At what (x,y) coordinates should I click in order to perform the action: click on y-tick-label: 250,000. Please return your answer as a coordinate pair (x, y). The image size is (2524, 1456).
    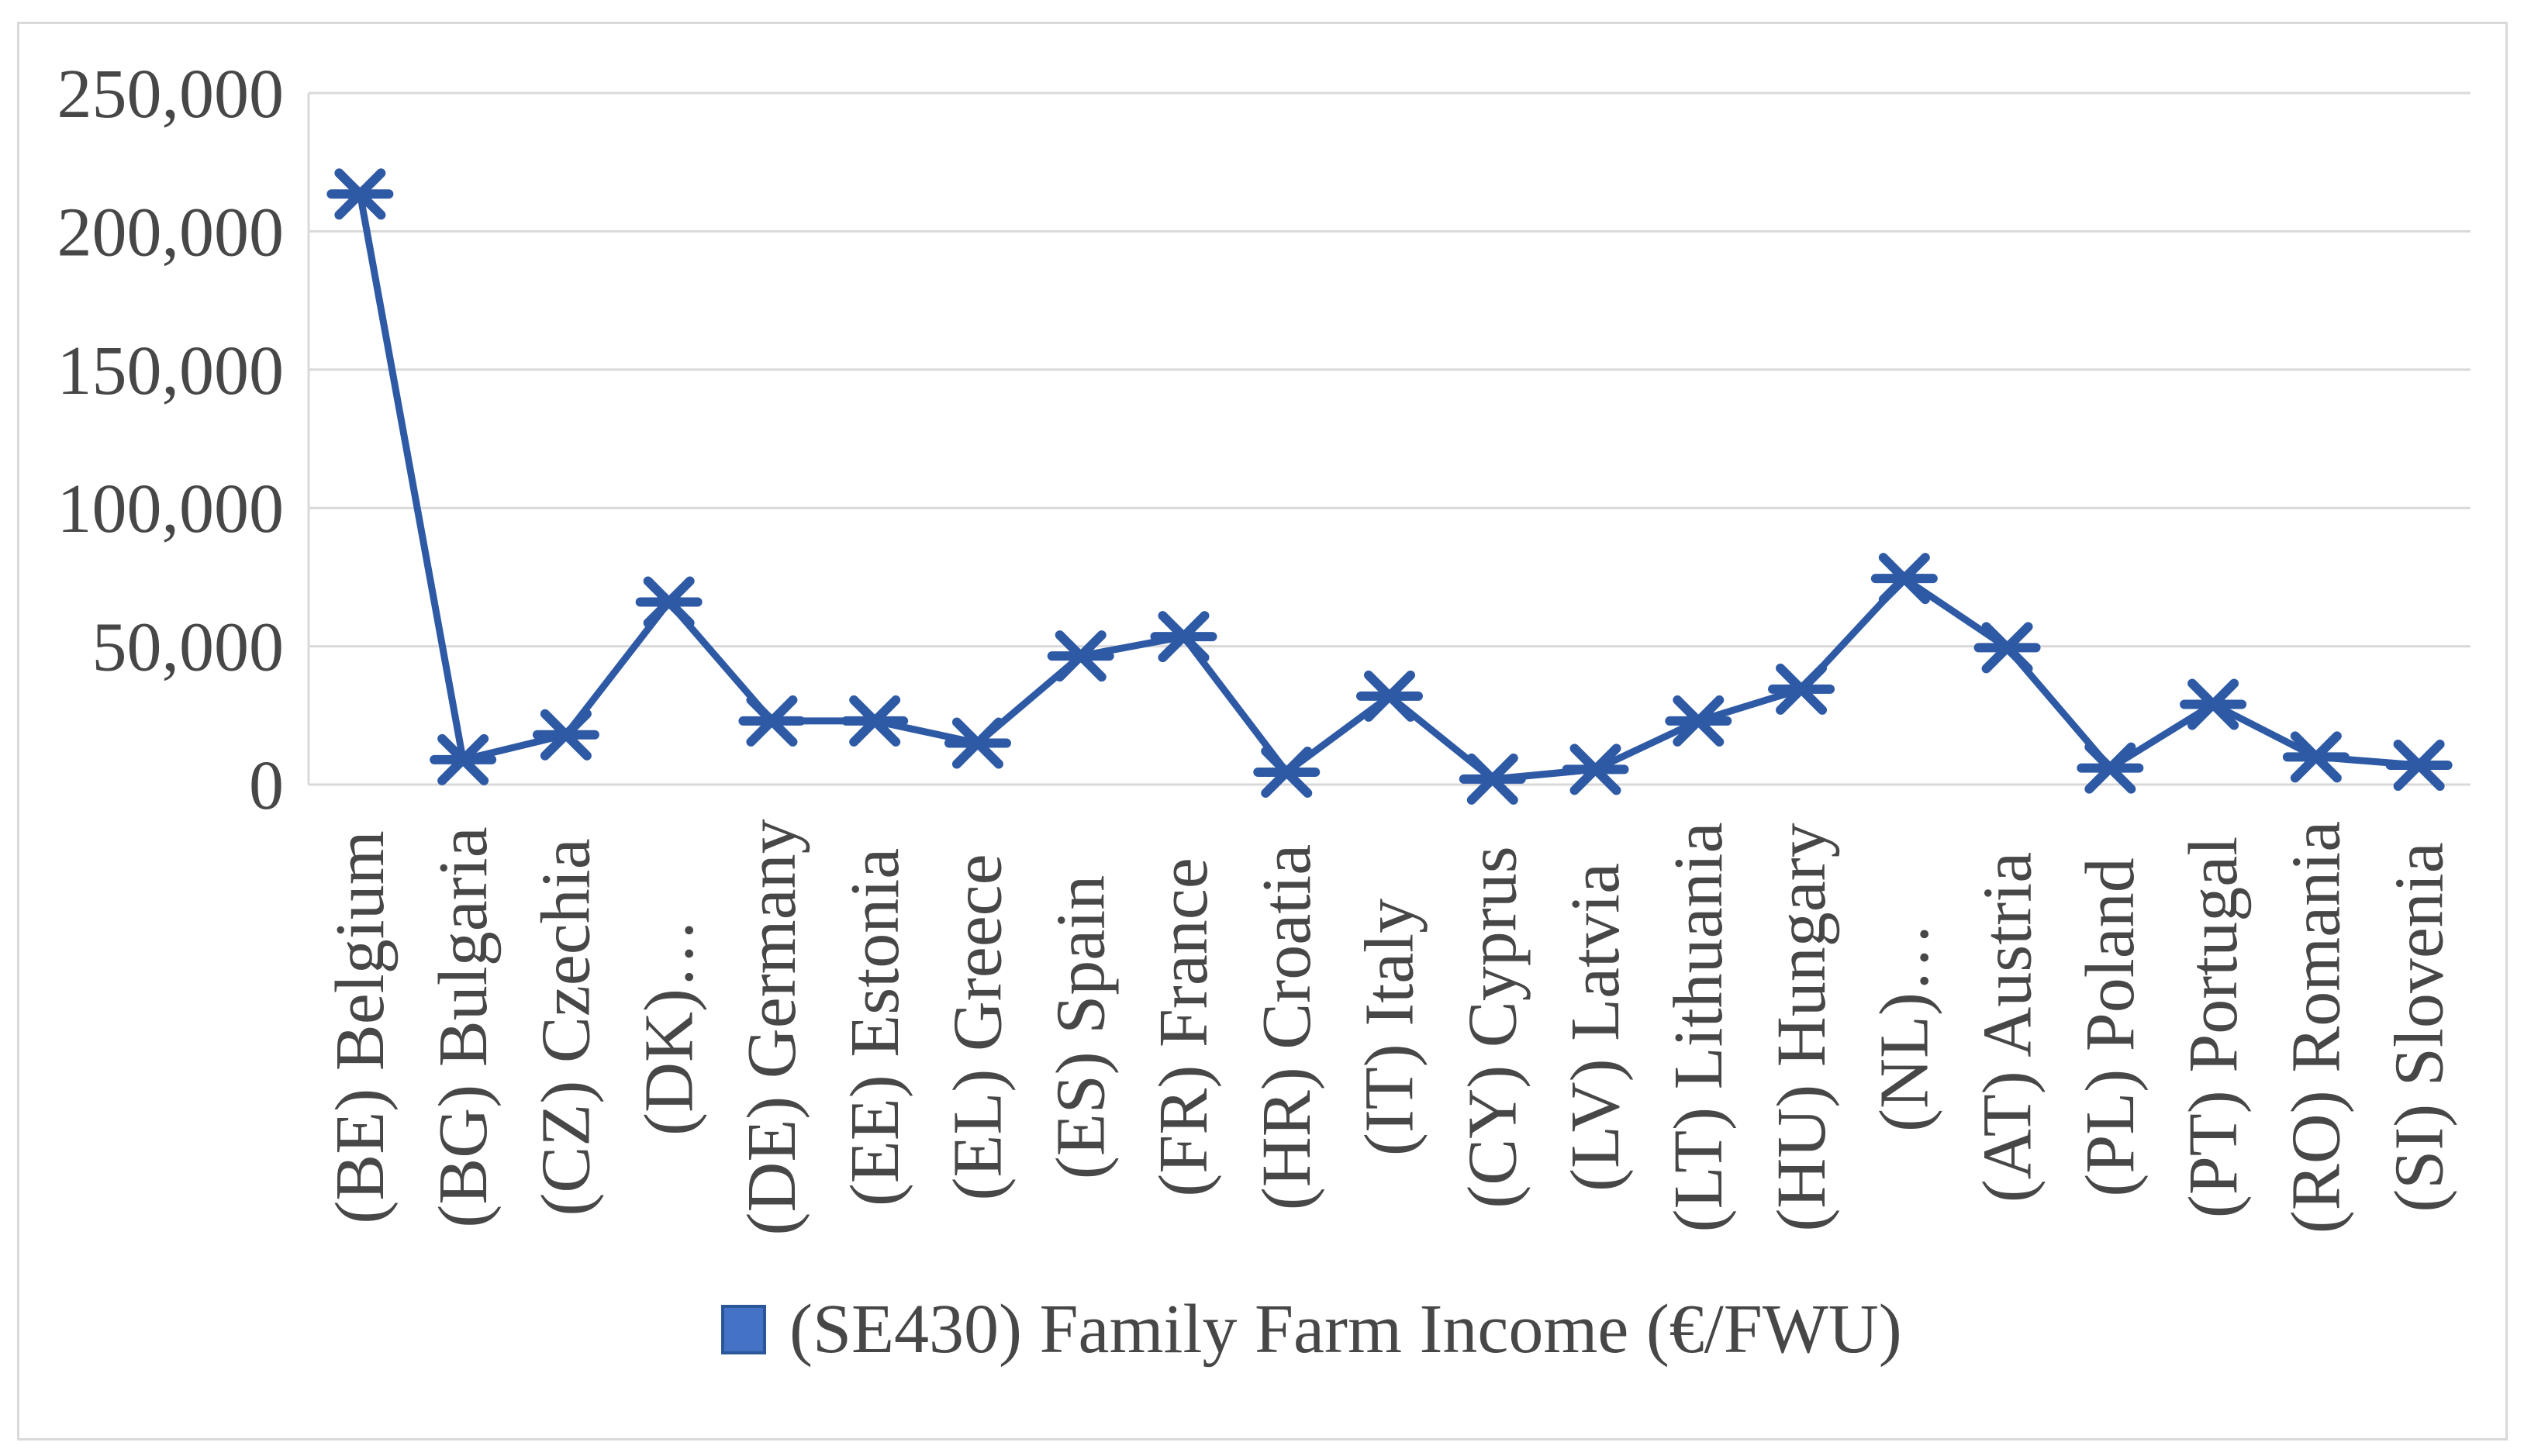
    Looking at the image, I should click on (171, 95).